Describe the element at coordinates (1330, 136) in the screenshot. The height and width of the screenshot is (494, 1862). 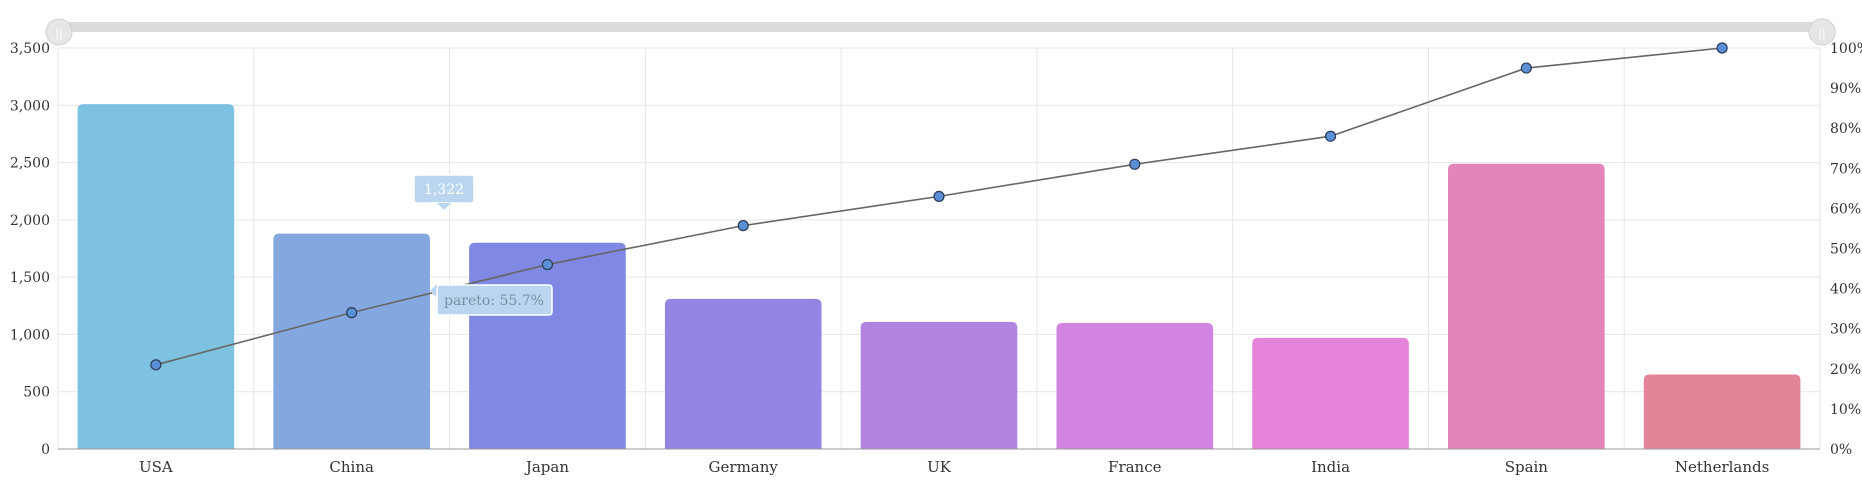
I see `pareto-point-india` at that location.